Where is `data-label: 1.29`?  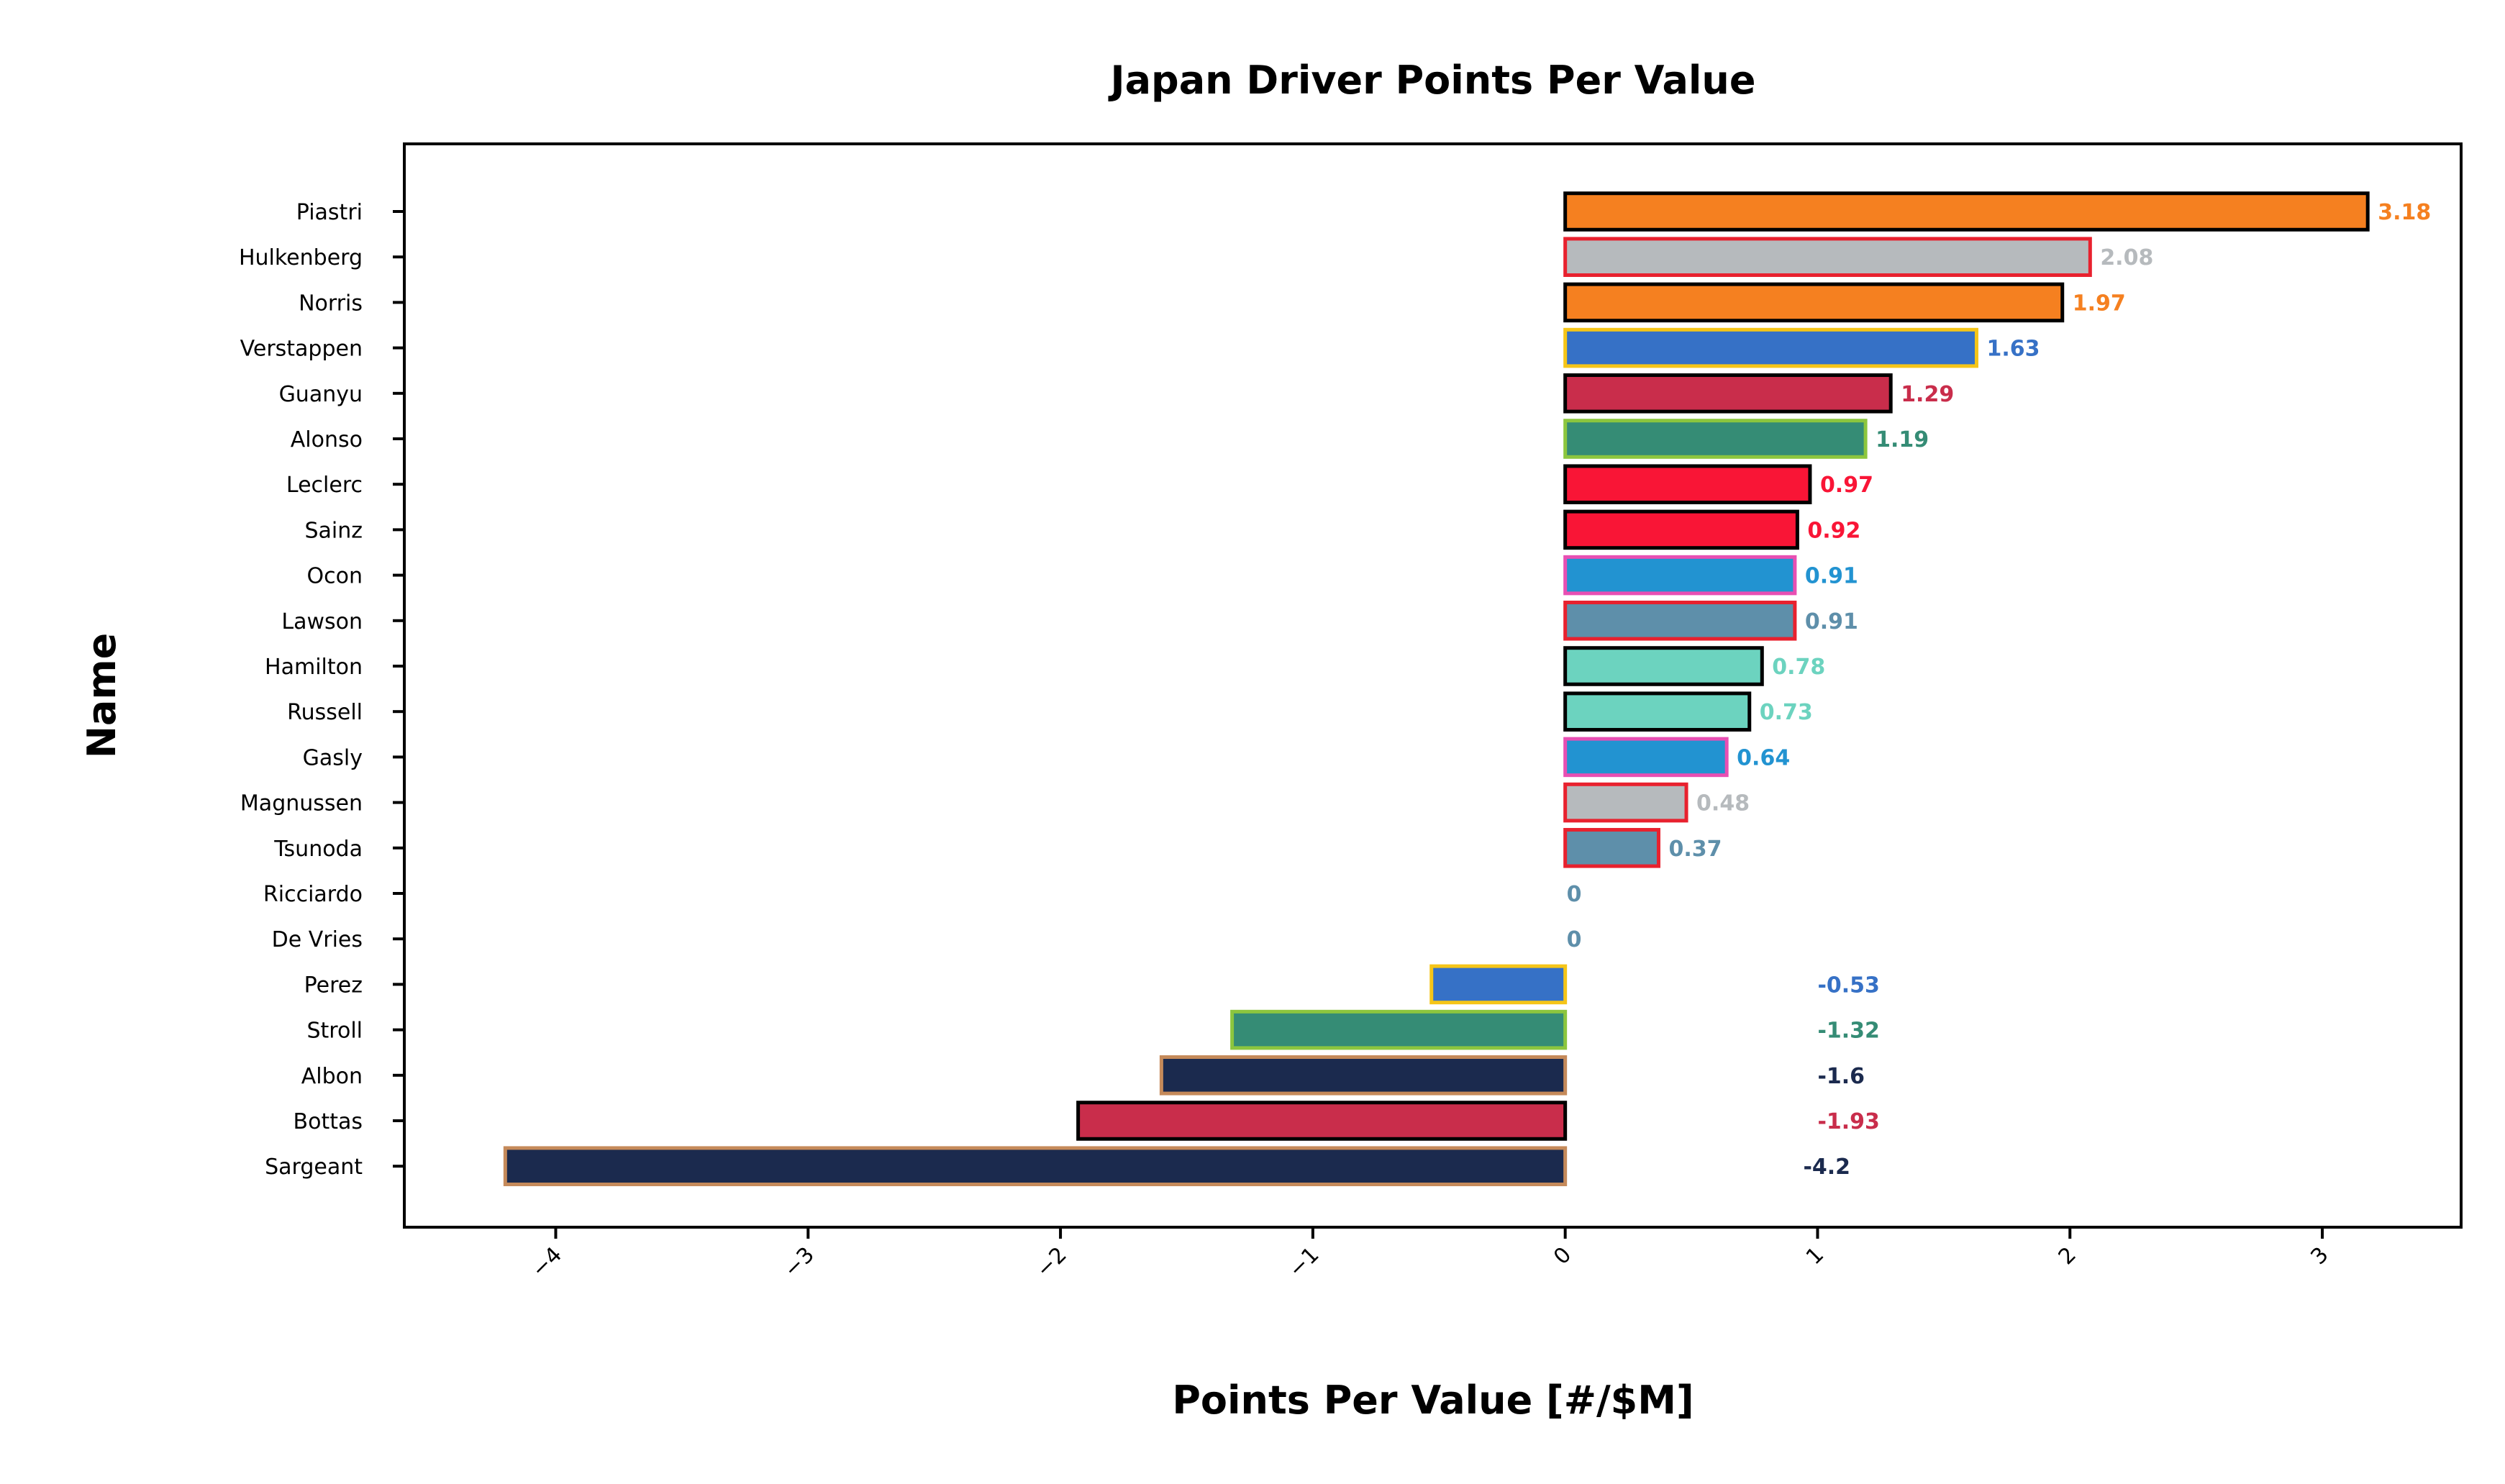 data-label: 1.29 is located at coordinates (1927, 395).